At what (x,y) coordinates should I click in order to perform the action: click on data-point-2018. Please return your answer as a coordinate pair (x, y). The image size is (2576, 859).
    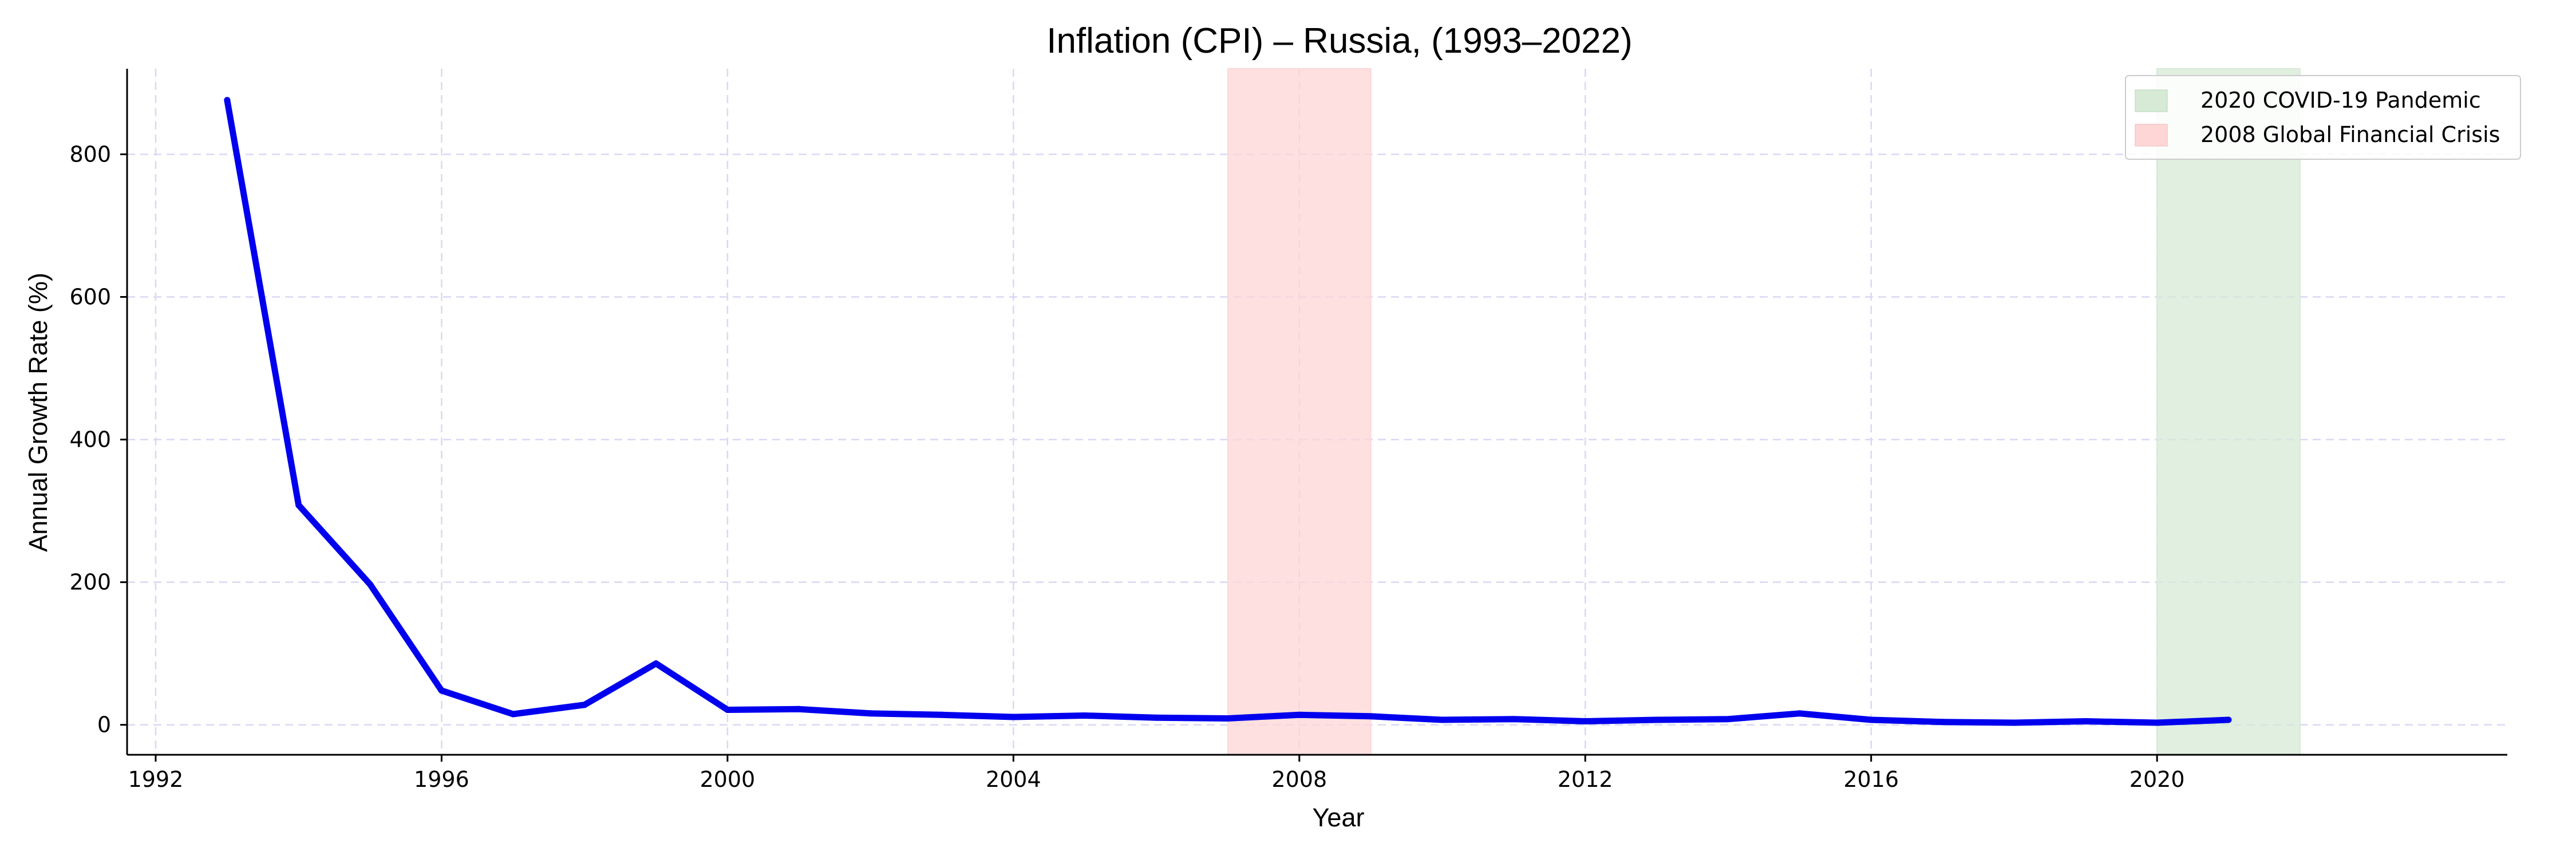
    Looking at the image, I should click on (2013, 722).